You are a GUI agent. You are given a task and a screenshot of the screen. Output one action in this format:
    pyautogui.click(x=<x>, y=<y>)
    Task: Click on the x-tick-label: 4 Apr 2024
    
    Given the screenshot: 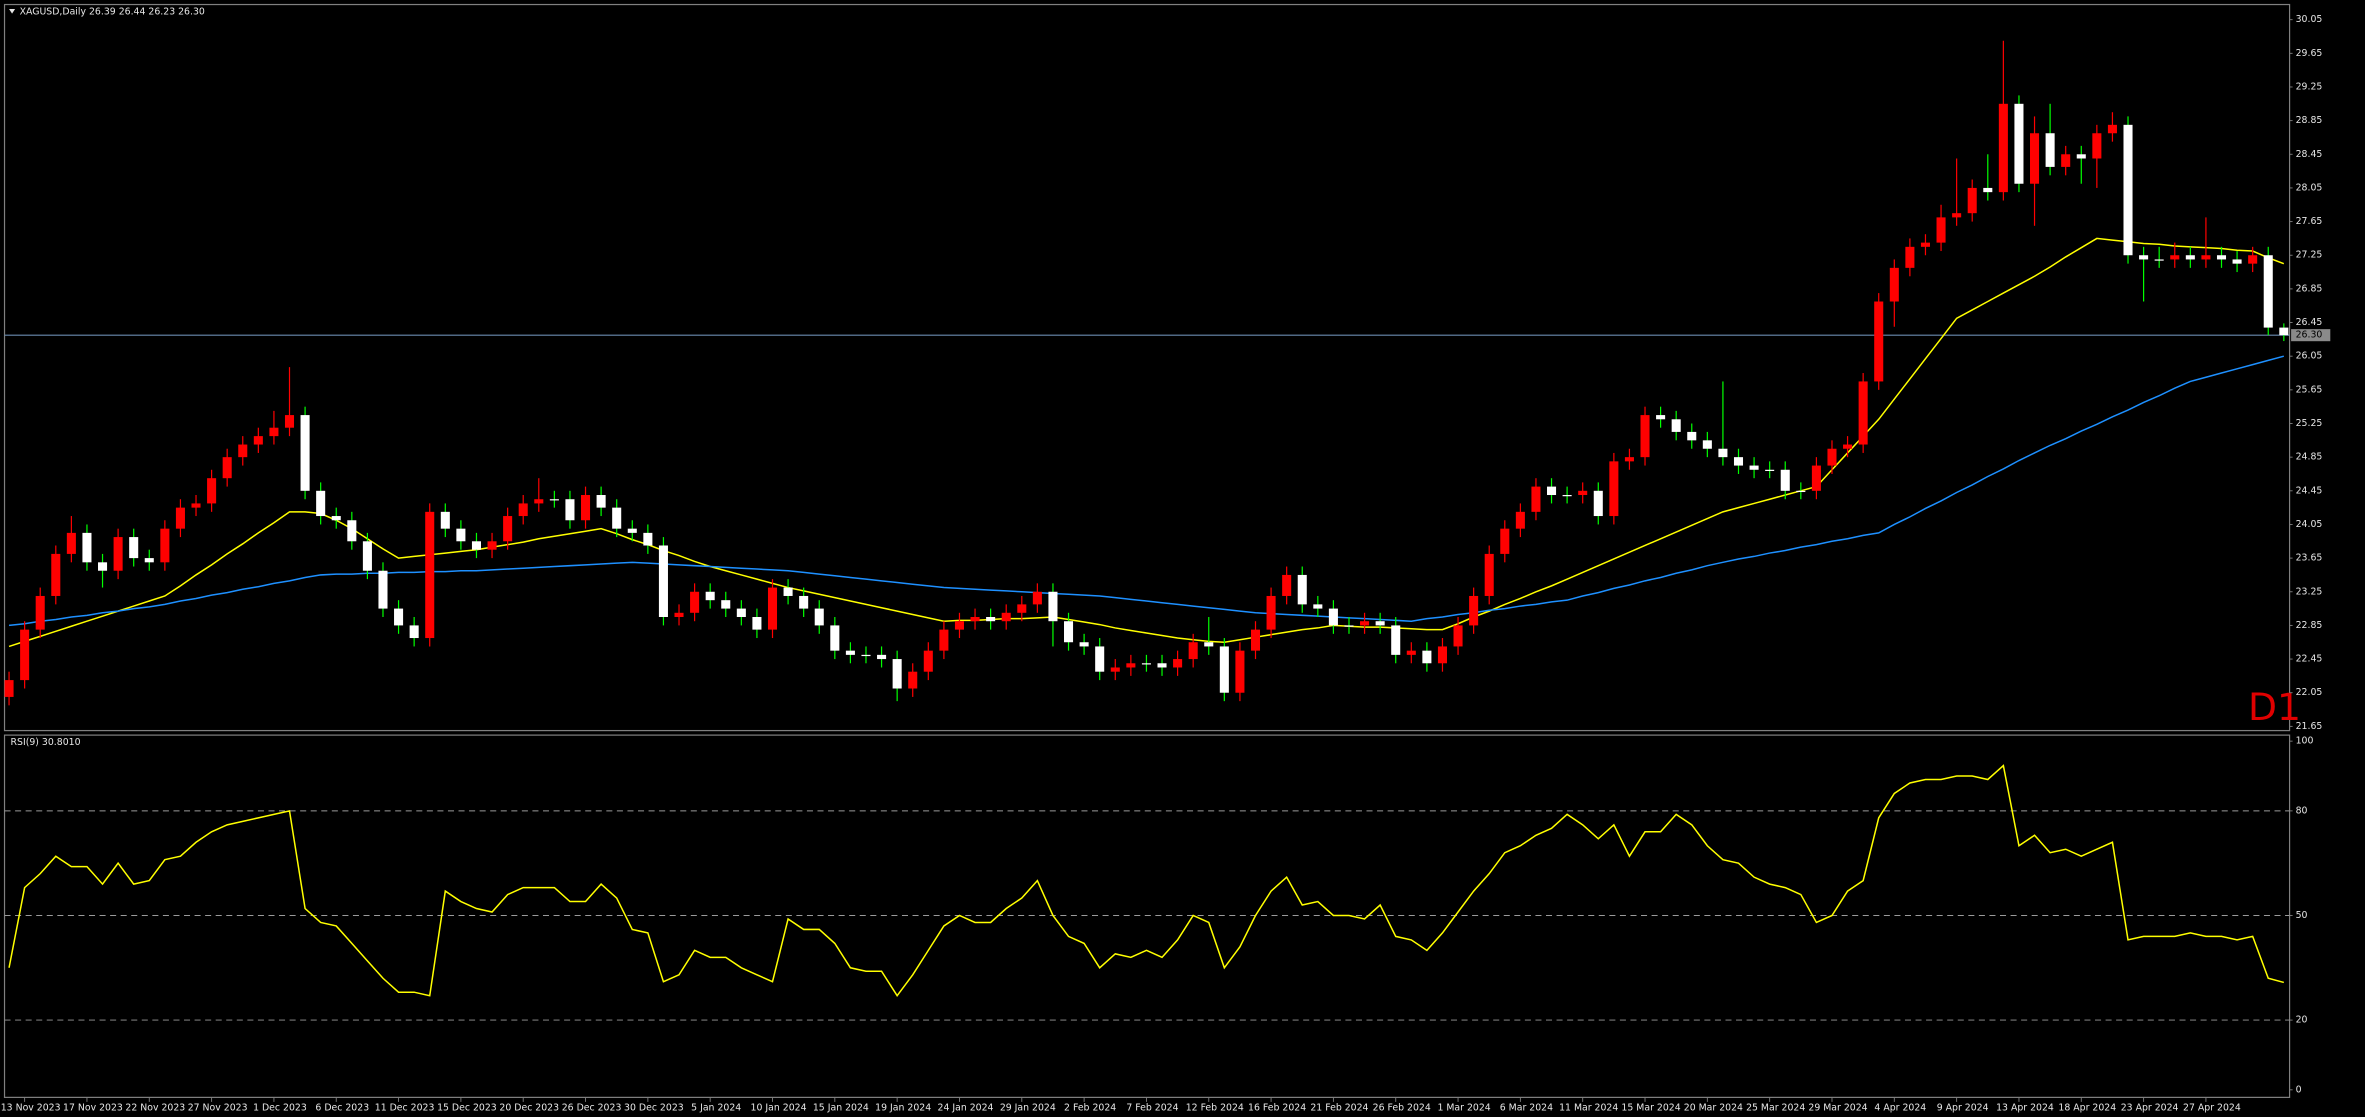 What is the action you would take?
    pyautogui.click(x=1900, y=1107)
    